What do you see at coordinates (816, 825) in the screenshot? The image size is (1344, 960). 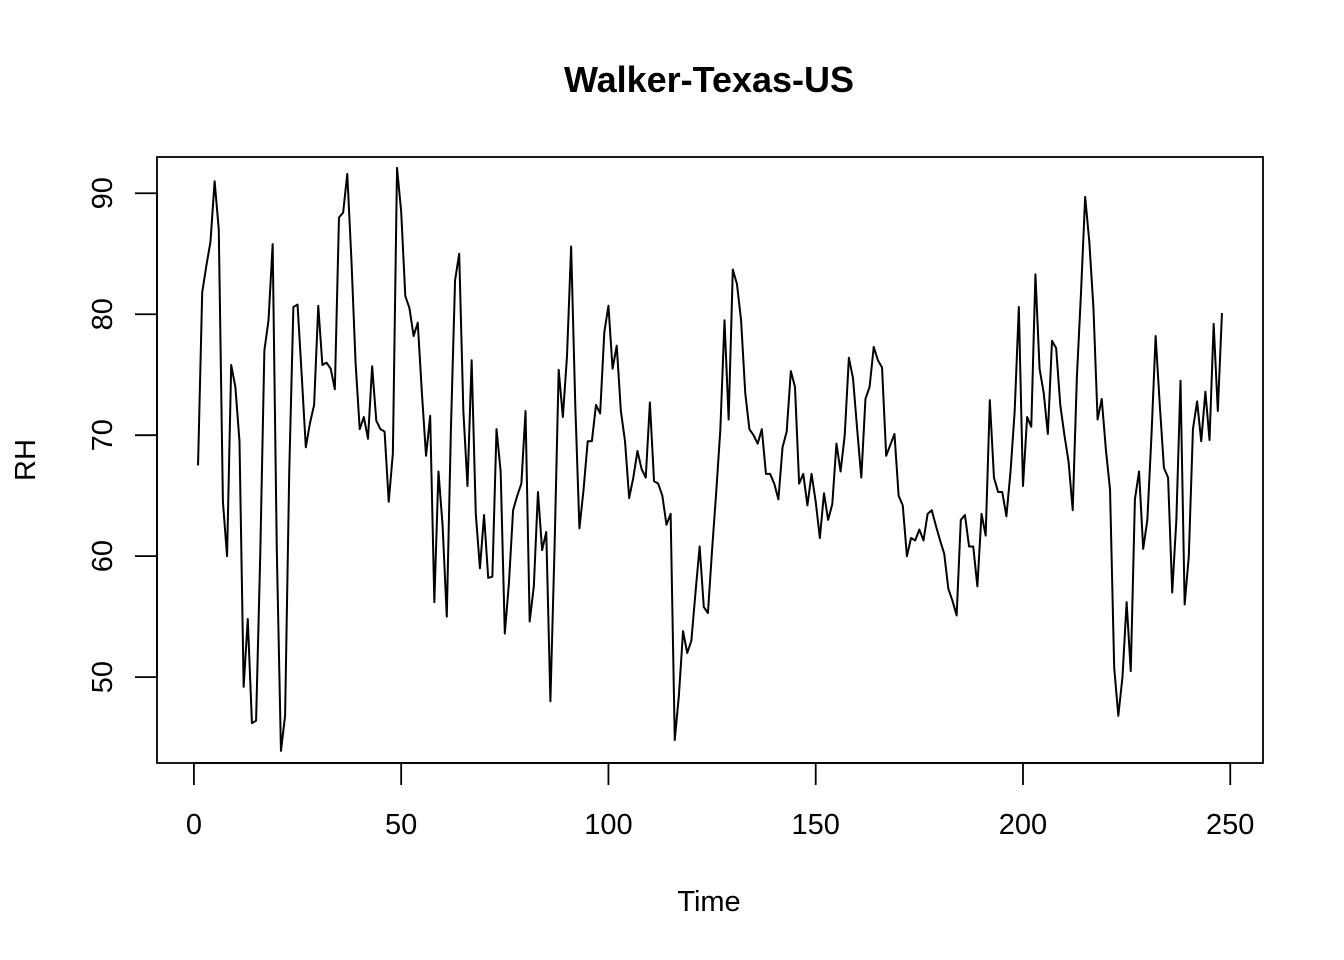 I see `x-tick-label: 150` at bounding box center [816, 825].